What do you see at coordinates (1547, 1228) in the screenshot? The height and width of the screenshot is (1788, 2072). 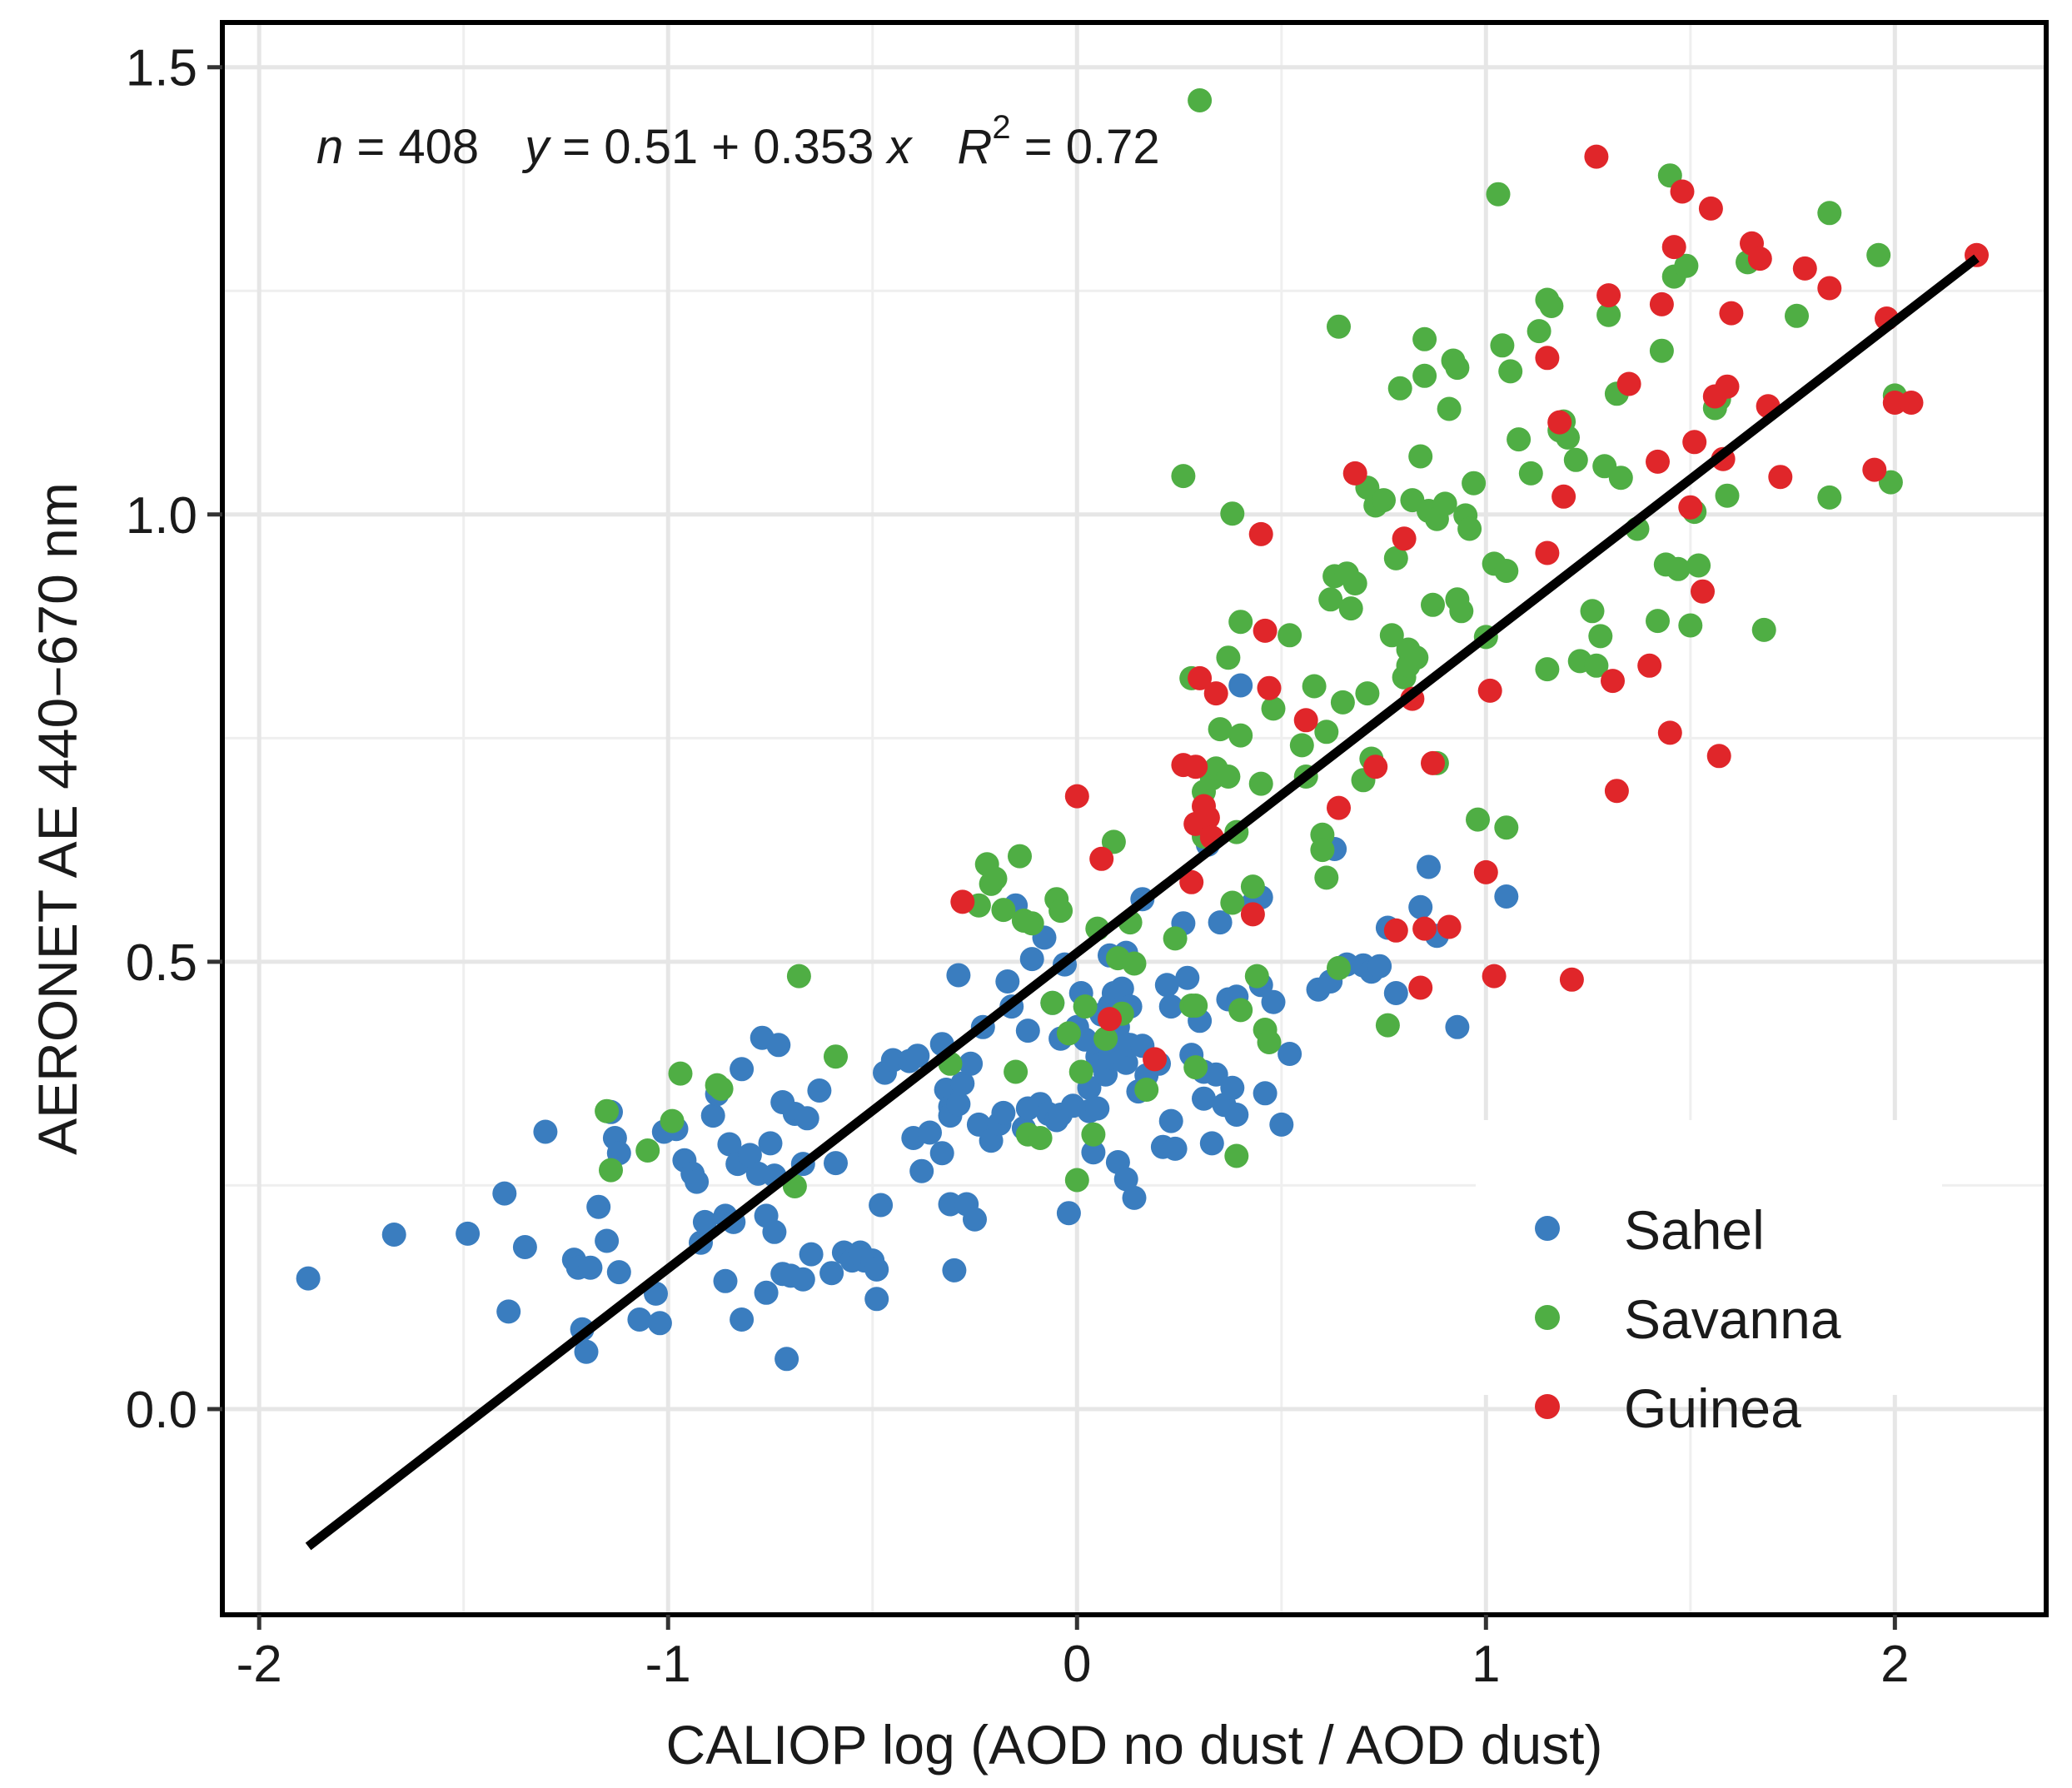 I see `legend-key-sahel` at bounding box center [1547, 1228].